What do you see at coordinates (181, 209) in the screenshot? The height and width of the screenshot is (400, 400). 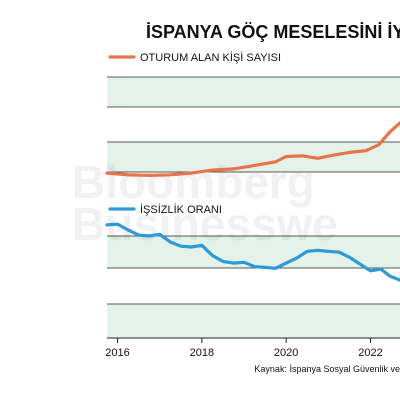 I see `legend-label-unemployment: İŞSİZLİK ORANI` at bounding box center [181, 209].